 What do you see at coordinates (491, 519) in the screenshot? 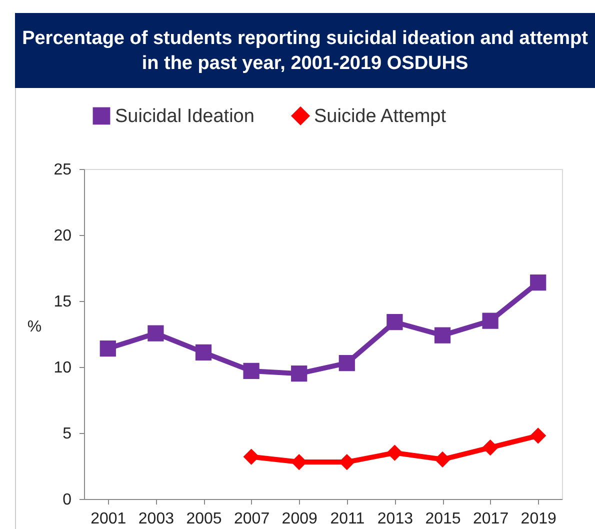
I see `x-tick-label: 2017` at bounding box center [491, 519].